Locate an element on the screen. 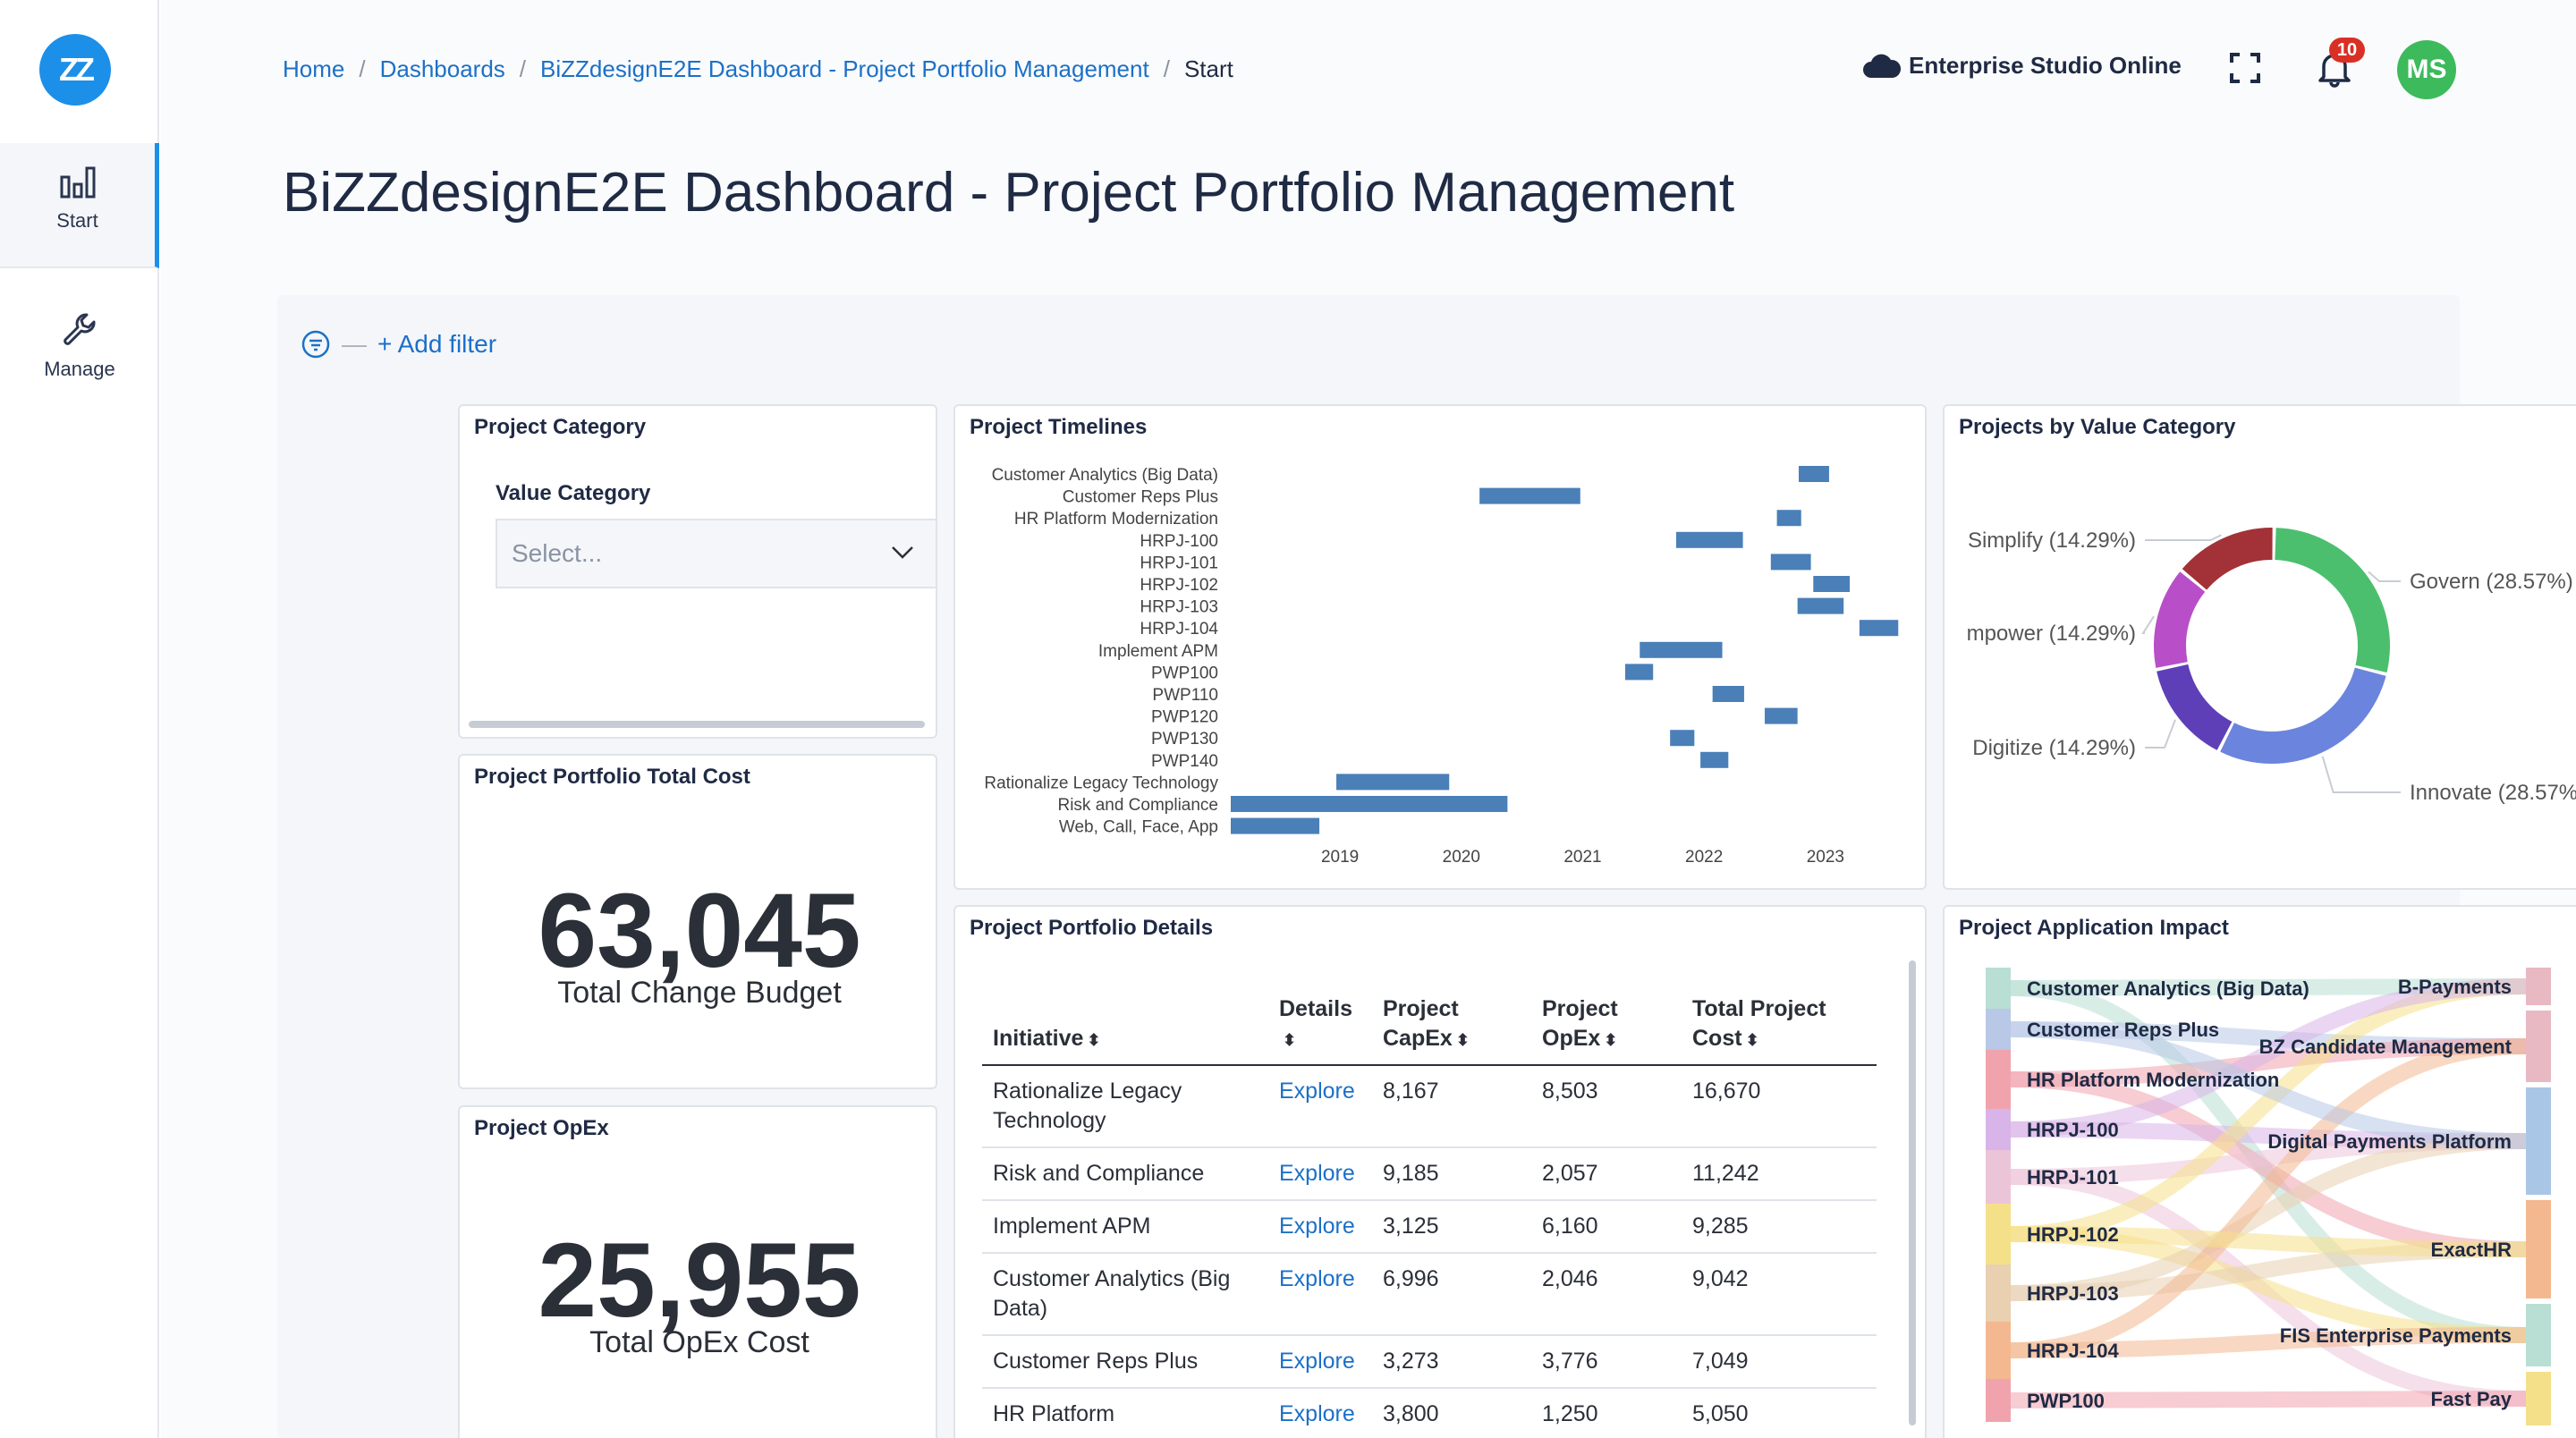 This screenshot has width=2576, height=1438. table-cell: 6,160 is located at coordinates (1606, 1227).